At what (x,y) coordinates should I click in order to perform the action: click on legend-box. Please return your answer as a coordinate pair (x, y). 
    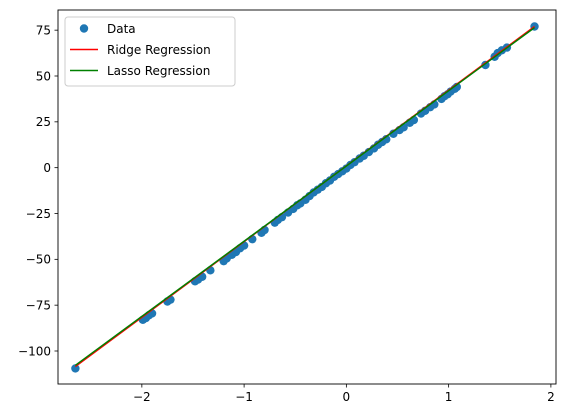
    Looking at the image, I should click on (150, 51).